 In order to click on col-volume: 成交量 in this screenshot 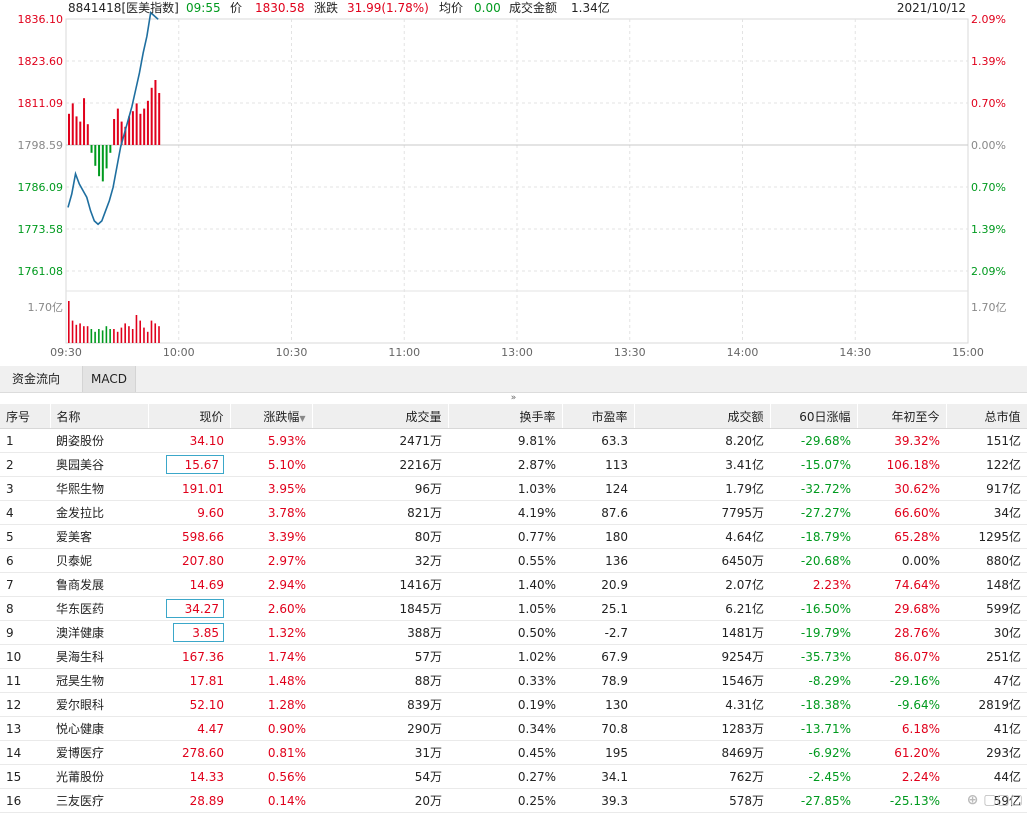, I will do `click(380, 416)`.